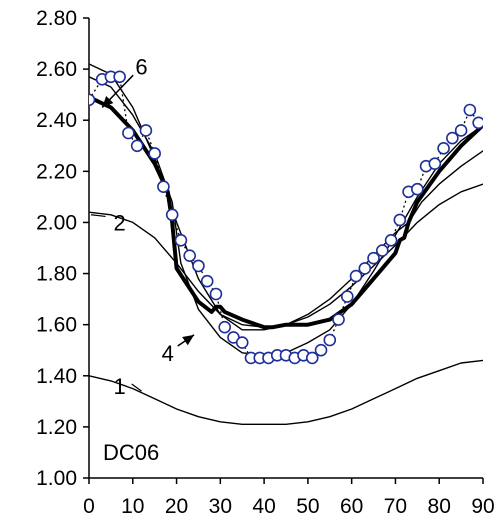 This screenshot has height=528, width=499. Describe the element at coordinates (56, 69) in the screenshot. I see `y-tick-label: 2.60` at that location.